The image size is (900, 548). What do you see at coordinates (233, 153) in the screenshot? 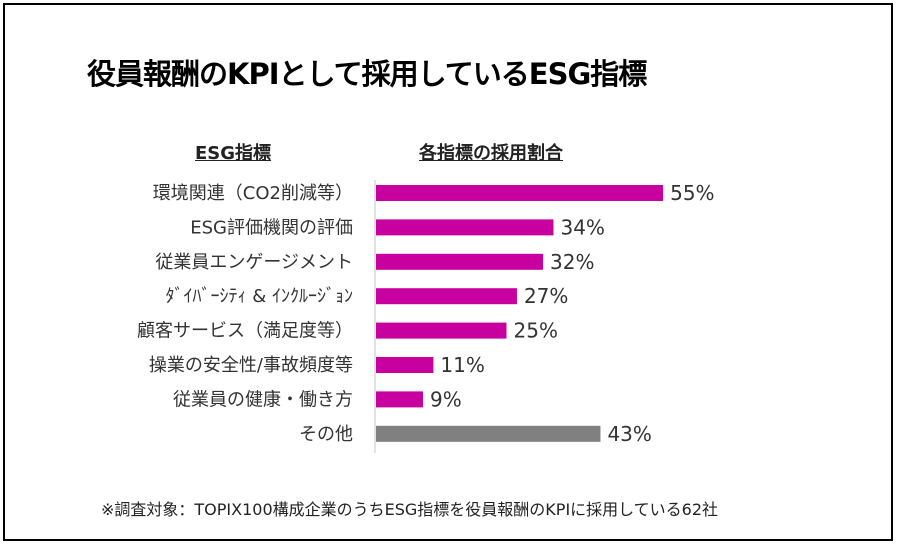
I see `category-header: ESG指標` at bounding box center [233, 153].